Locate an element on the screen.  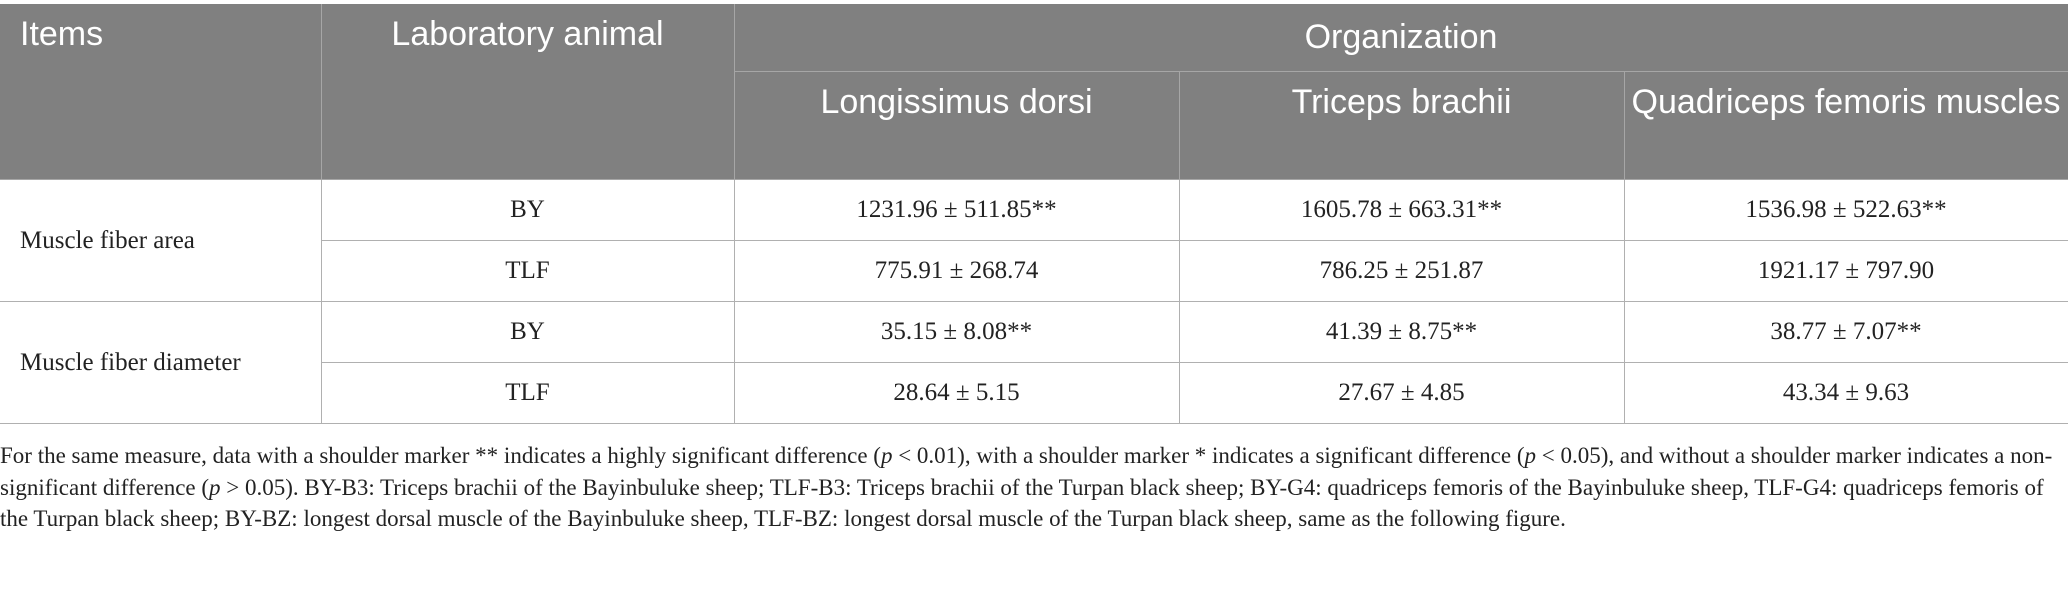
value-cell: 43.34 ± 9.63 is located at coordinates (1845, 393).